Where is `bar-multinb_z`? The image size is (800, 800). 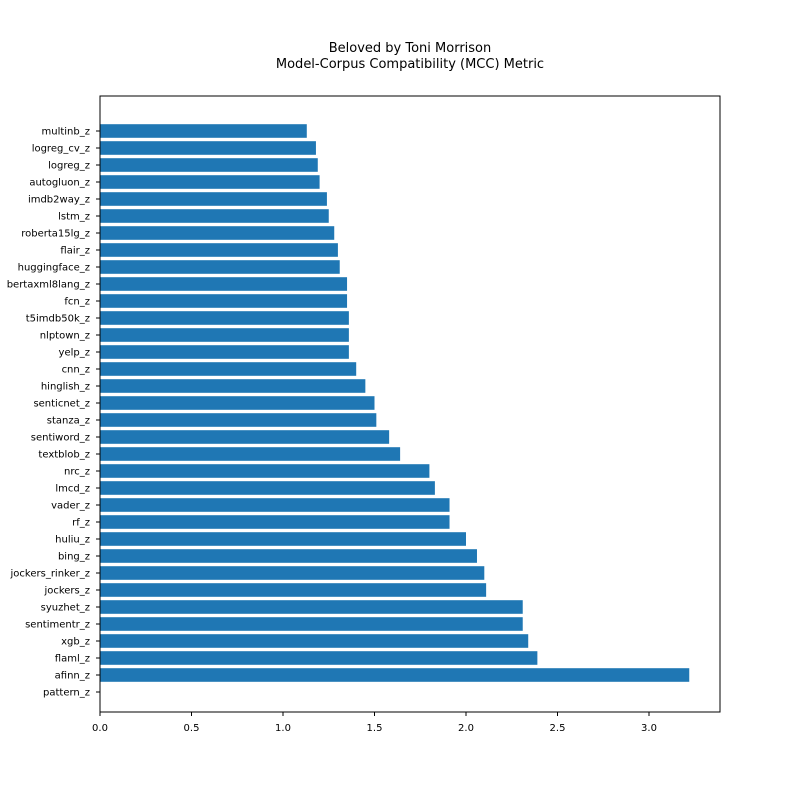 bar-multinb_z is located at coordinates (203, 131).